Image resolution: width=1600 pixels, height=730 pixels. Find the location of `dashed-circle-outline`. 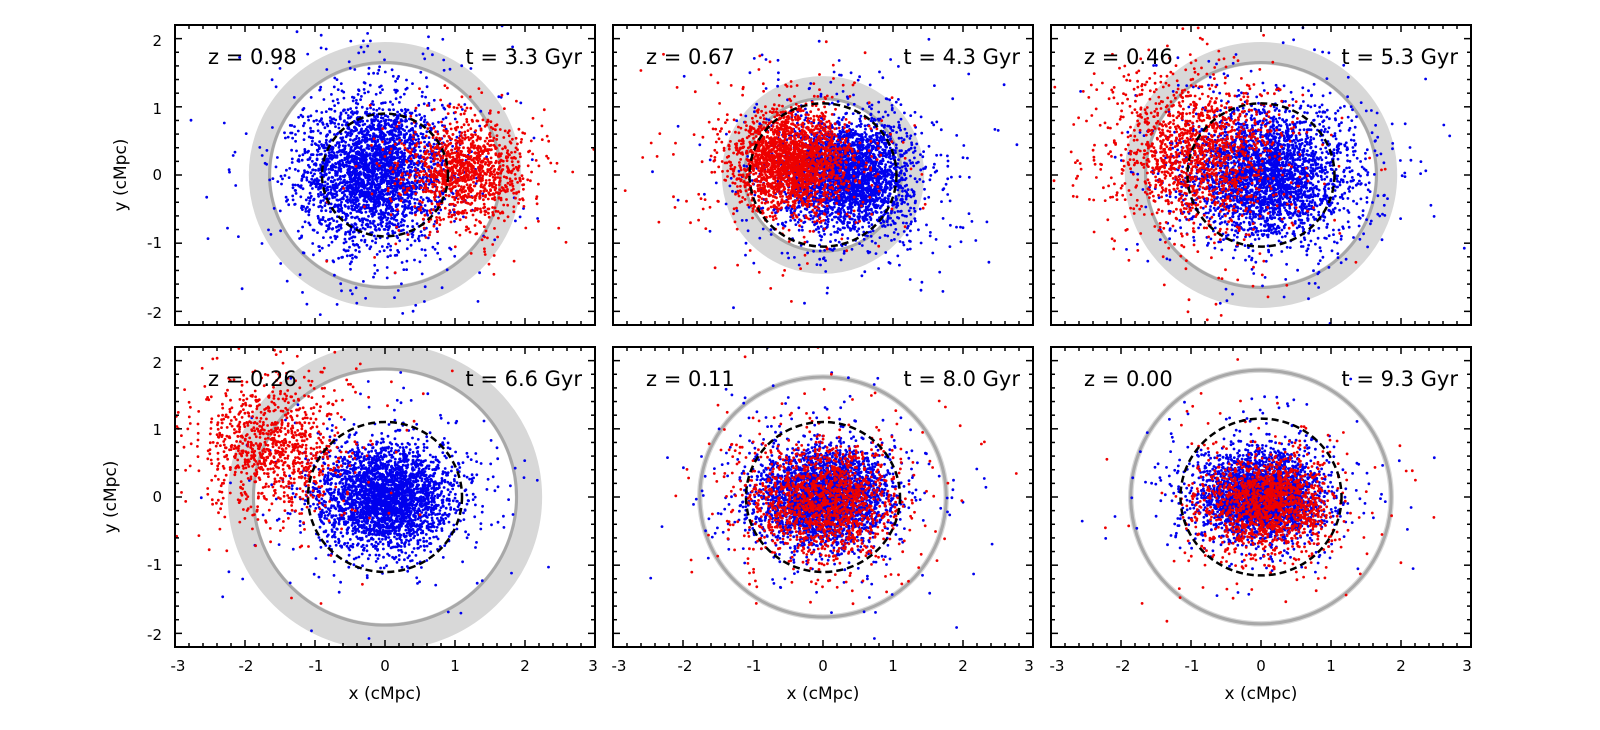

dashed-circle-outline is located at coordinates (385, 175).